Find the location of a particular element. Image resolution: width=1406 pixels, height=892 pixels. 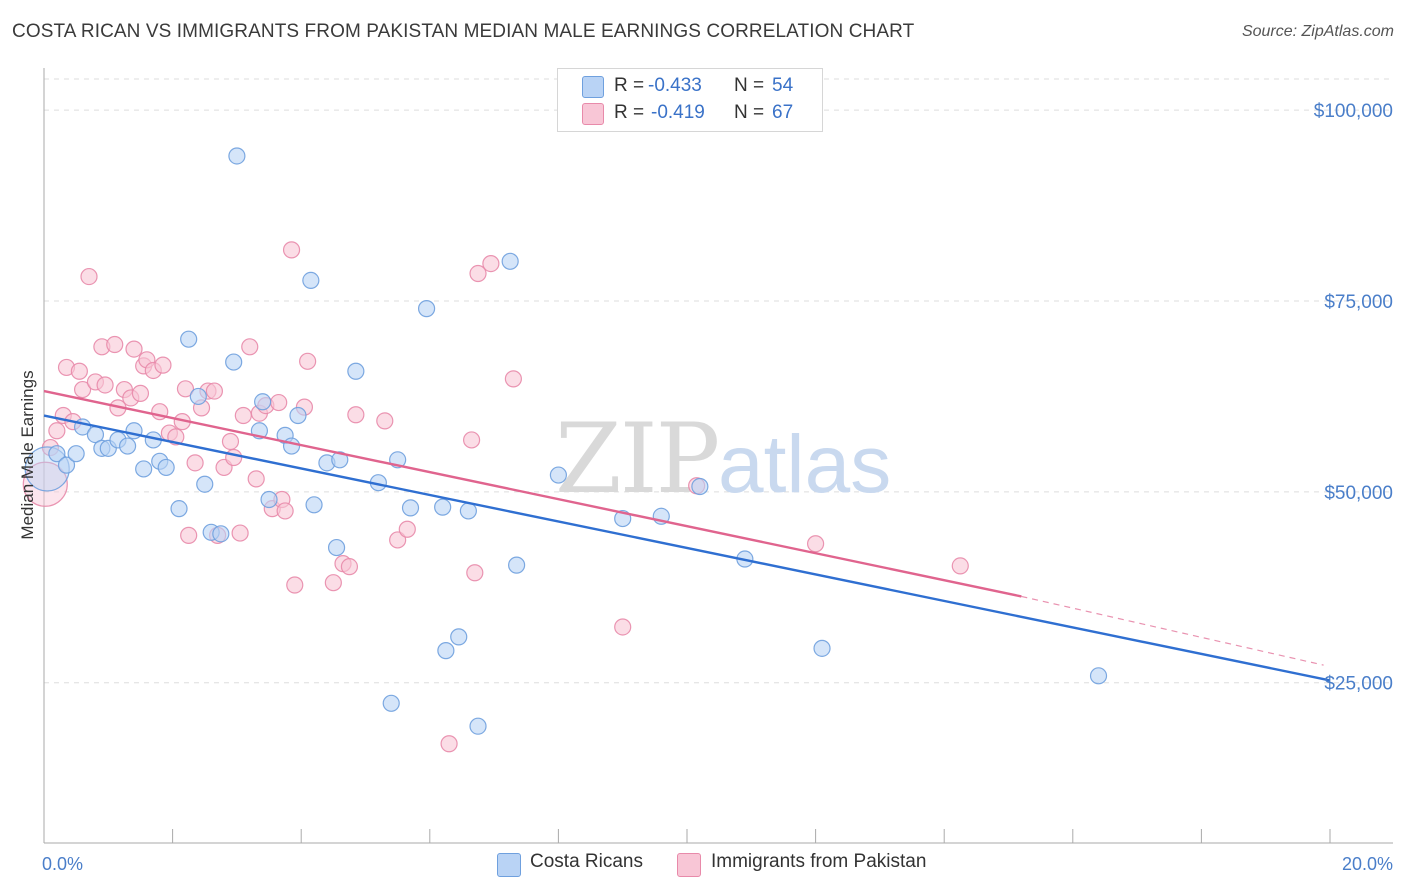

correlation-legend: R = -0.433 N = 54 R = -0.419 N = 67 is located at coordinates (690, 100).